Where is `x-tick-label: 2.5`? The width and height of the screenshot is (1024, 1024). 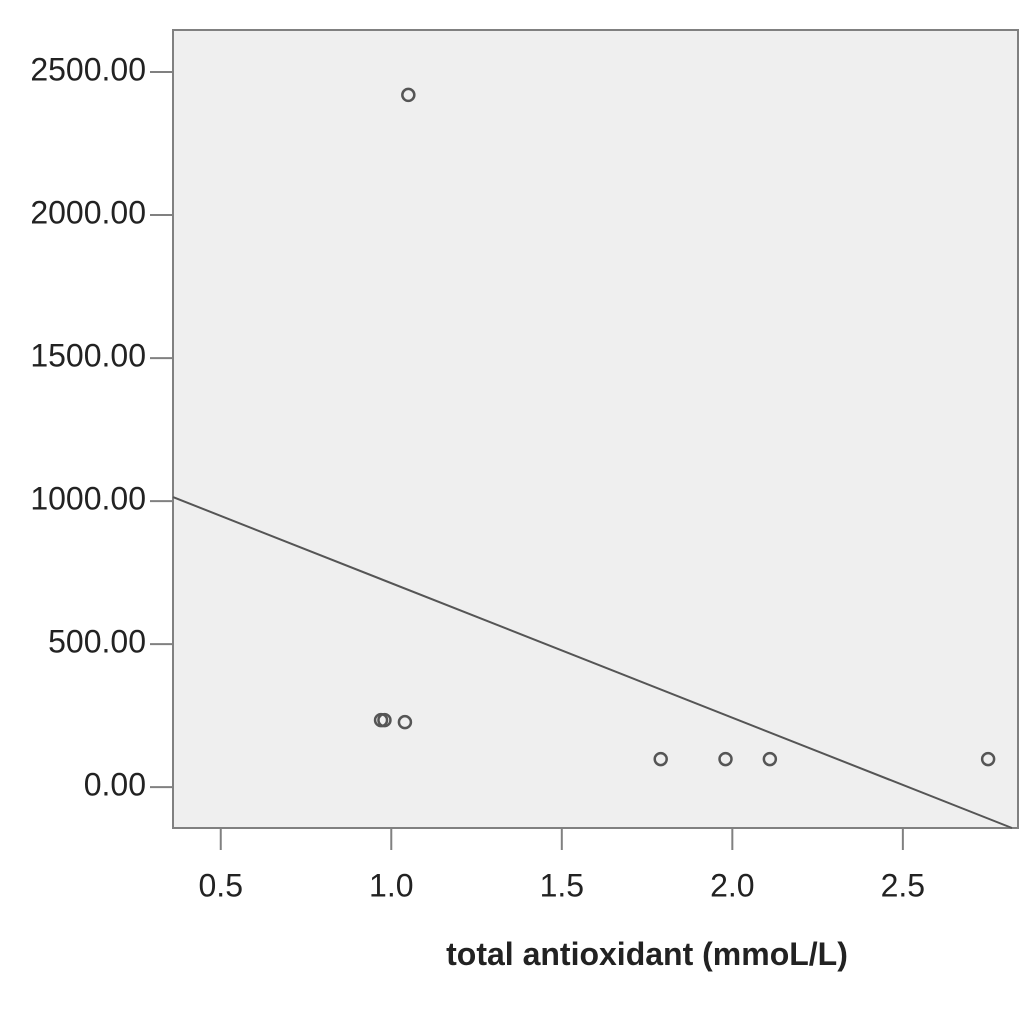 x-tick-label: 2.5 is located at coordinates (903, 885).